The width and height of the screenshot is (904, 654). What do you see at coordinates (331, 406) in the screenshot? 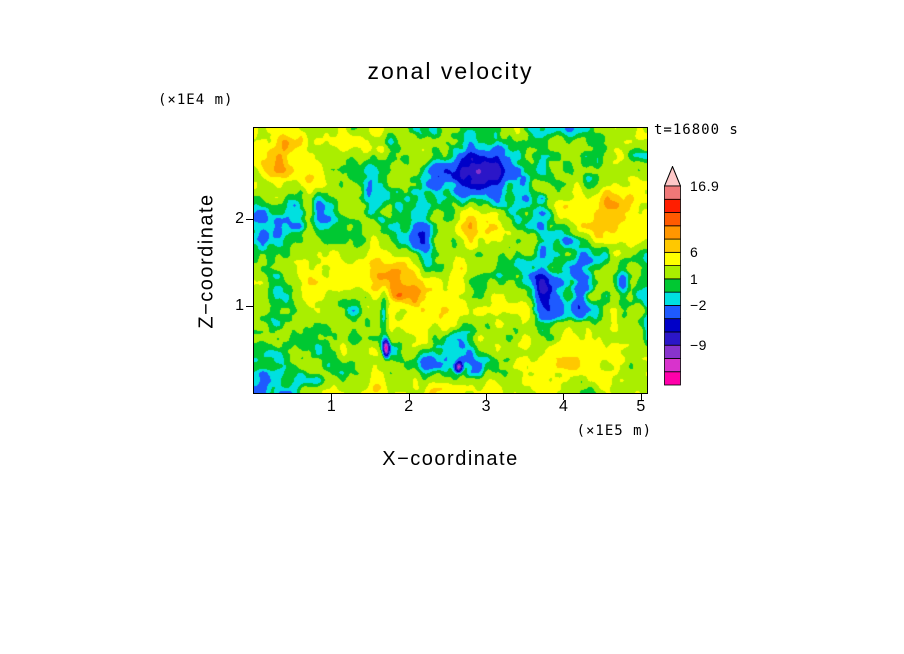
I see `x-tick-label: 1` at bounding box center [331, 406].